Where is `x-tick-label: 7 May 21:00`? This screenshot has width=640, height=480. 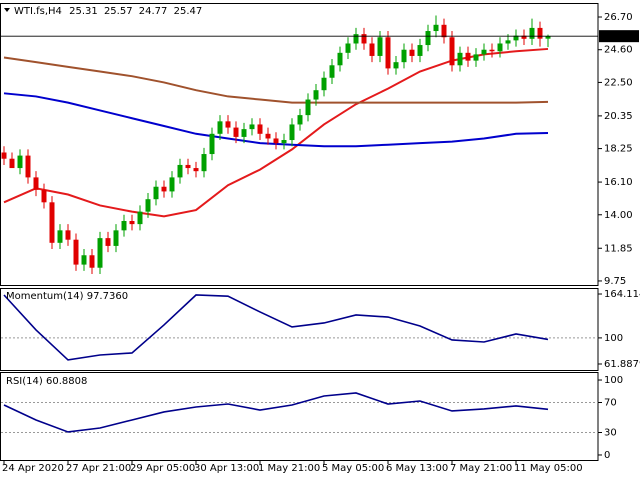
x-tick-label: 7 May 21:00 is located at coordinates (481, 468).